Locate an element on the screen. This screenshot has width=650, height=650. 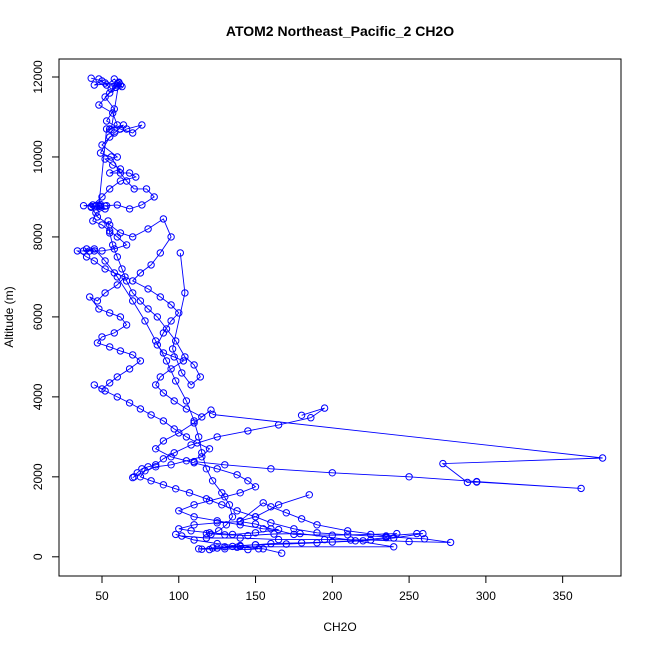
series-group is located at coordinates (158, 392).